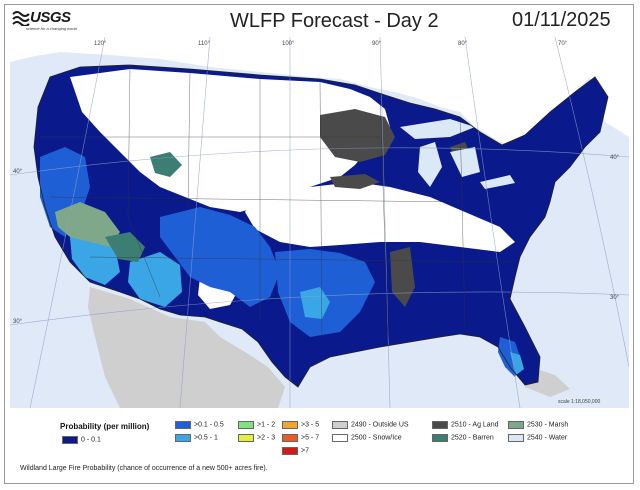 This screenshot has height=490, width=640. Describe the element at coordinates (376, 438) in the screenshot. I see `legend-label: 2500 - Snow/Ice` at that location.